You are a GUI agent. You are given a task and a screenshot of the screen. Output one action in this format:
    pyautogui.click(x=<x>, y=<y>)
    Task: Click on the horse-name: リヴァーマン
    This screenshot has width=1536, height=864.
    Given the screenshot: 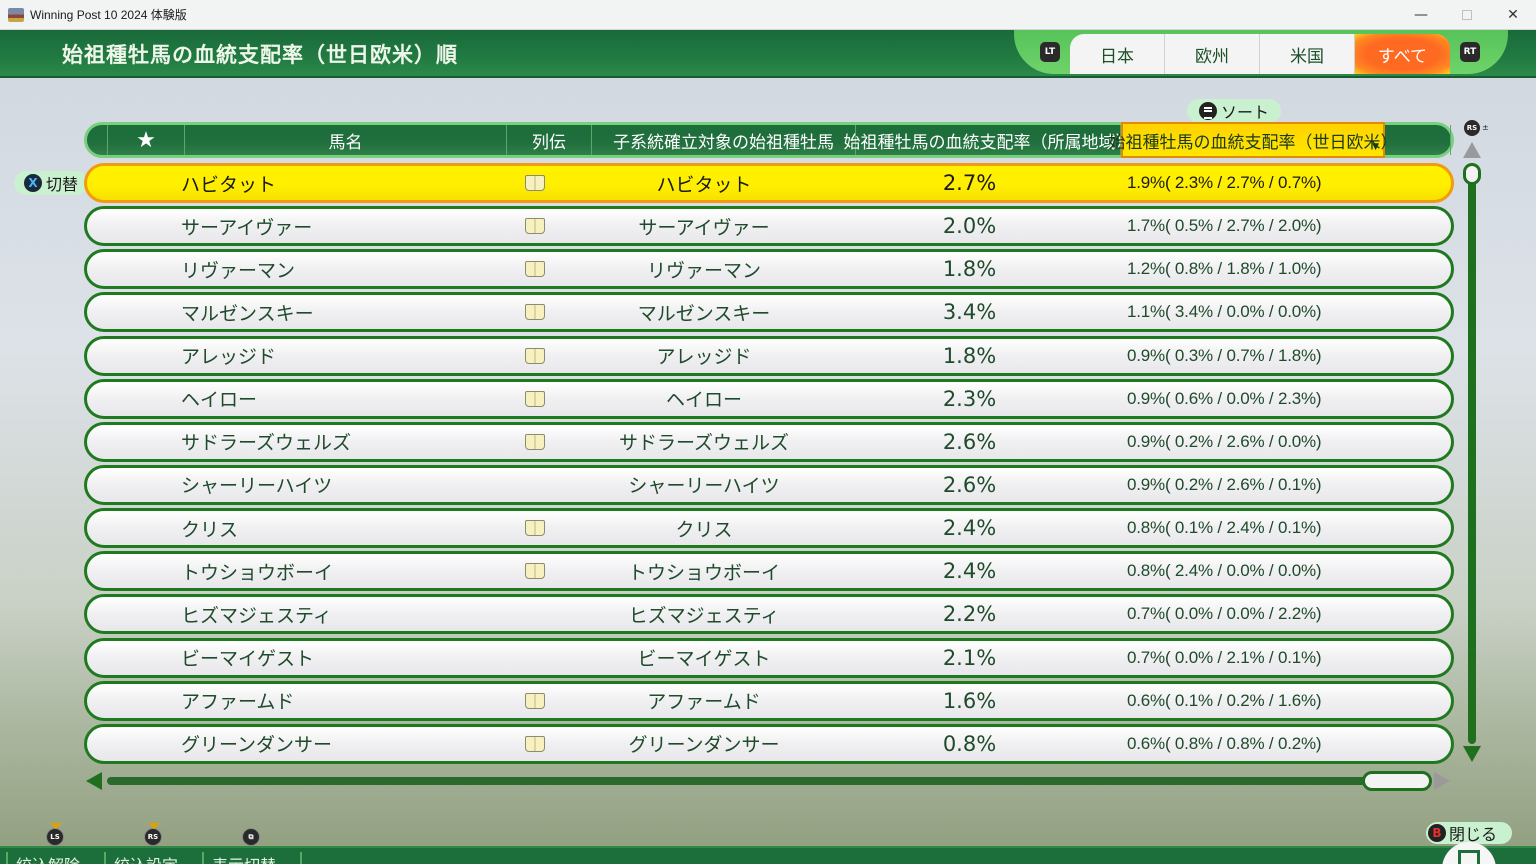 What is the action you would take?
    pyautogui.click(x=238, y=270)
    